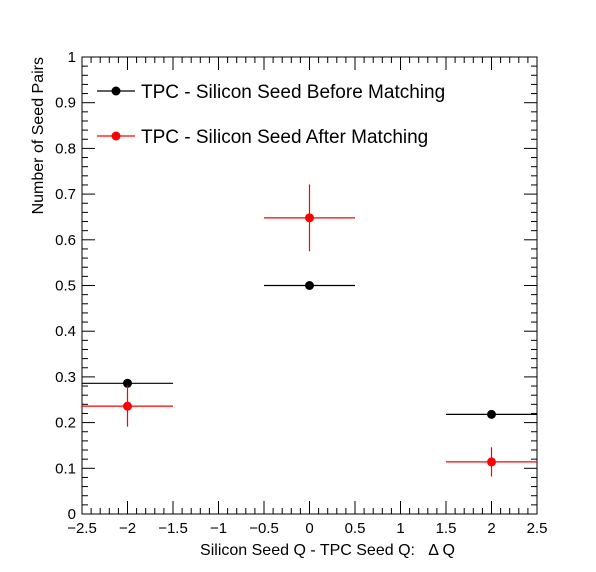 The image size is (596, 572). I want to click on x-tick-label: −2.5, so click(82, 528).